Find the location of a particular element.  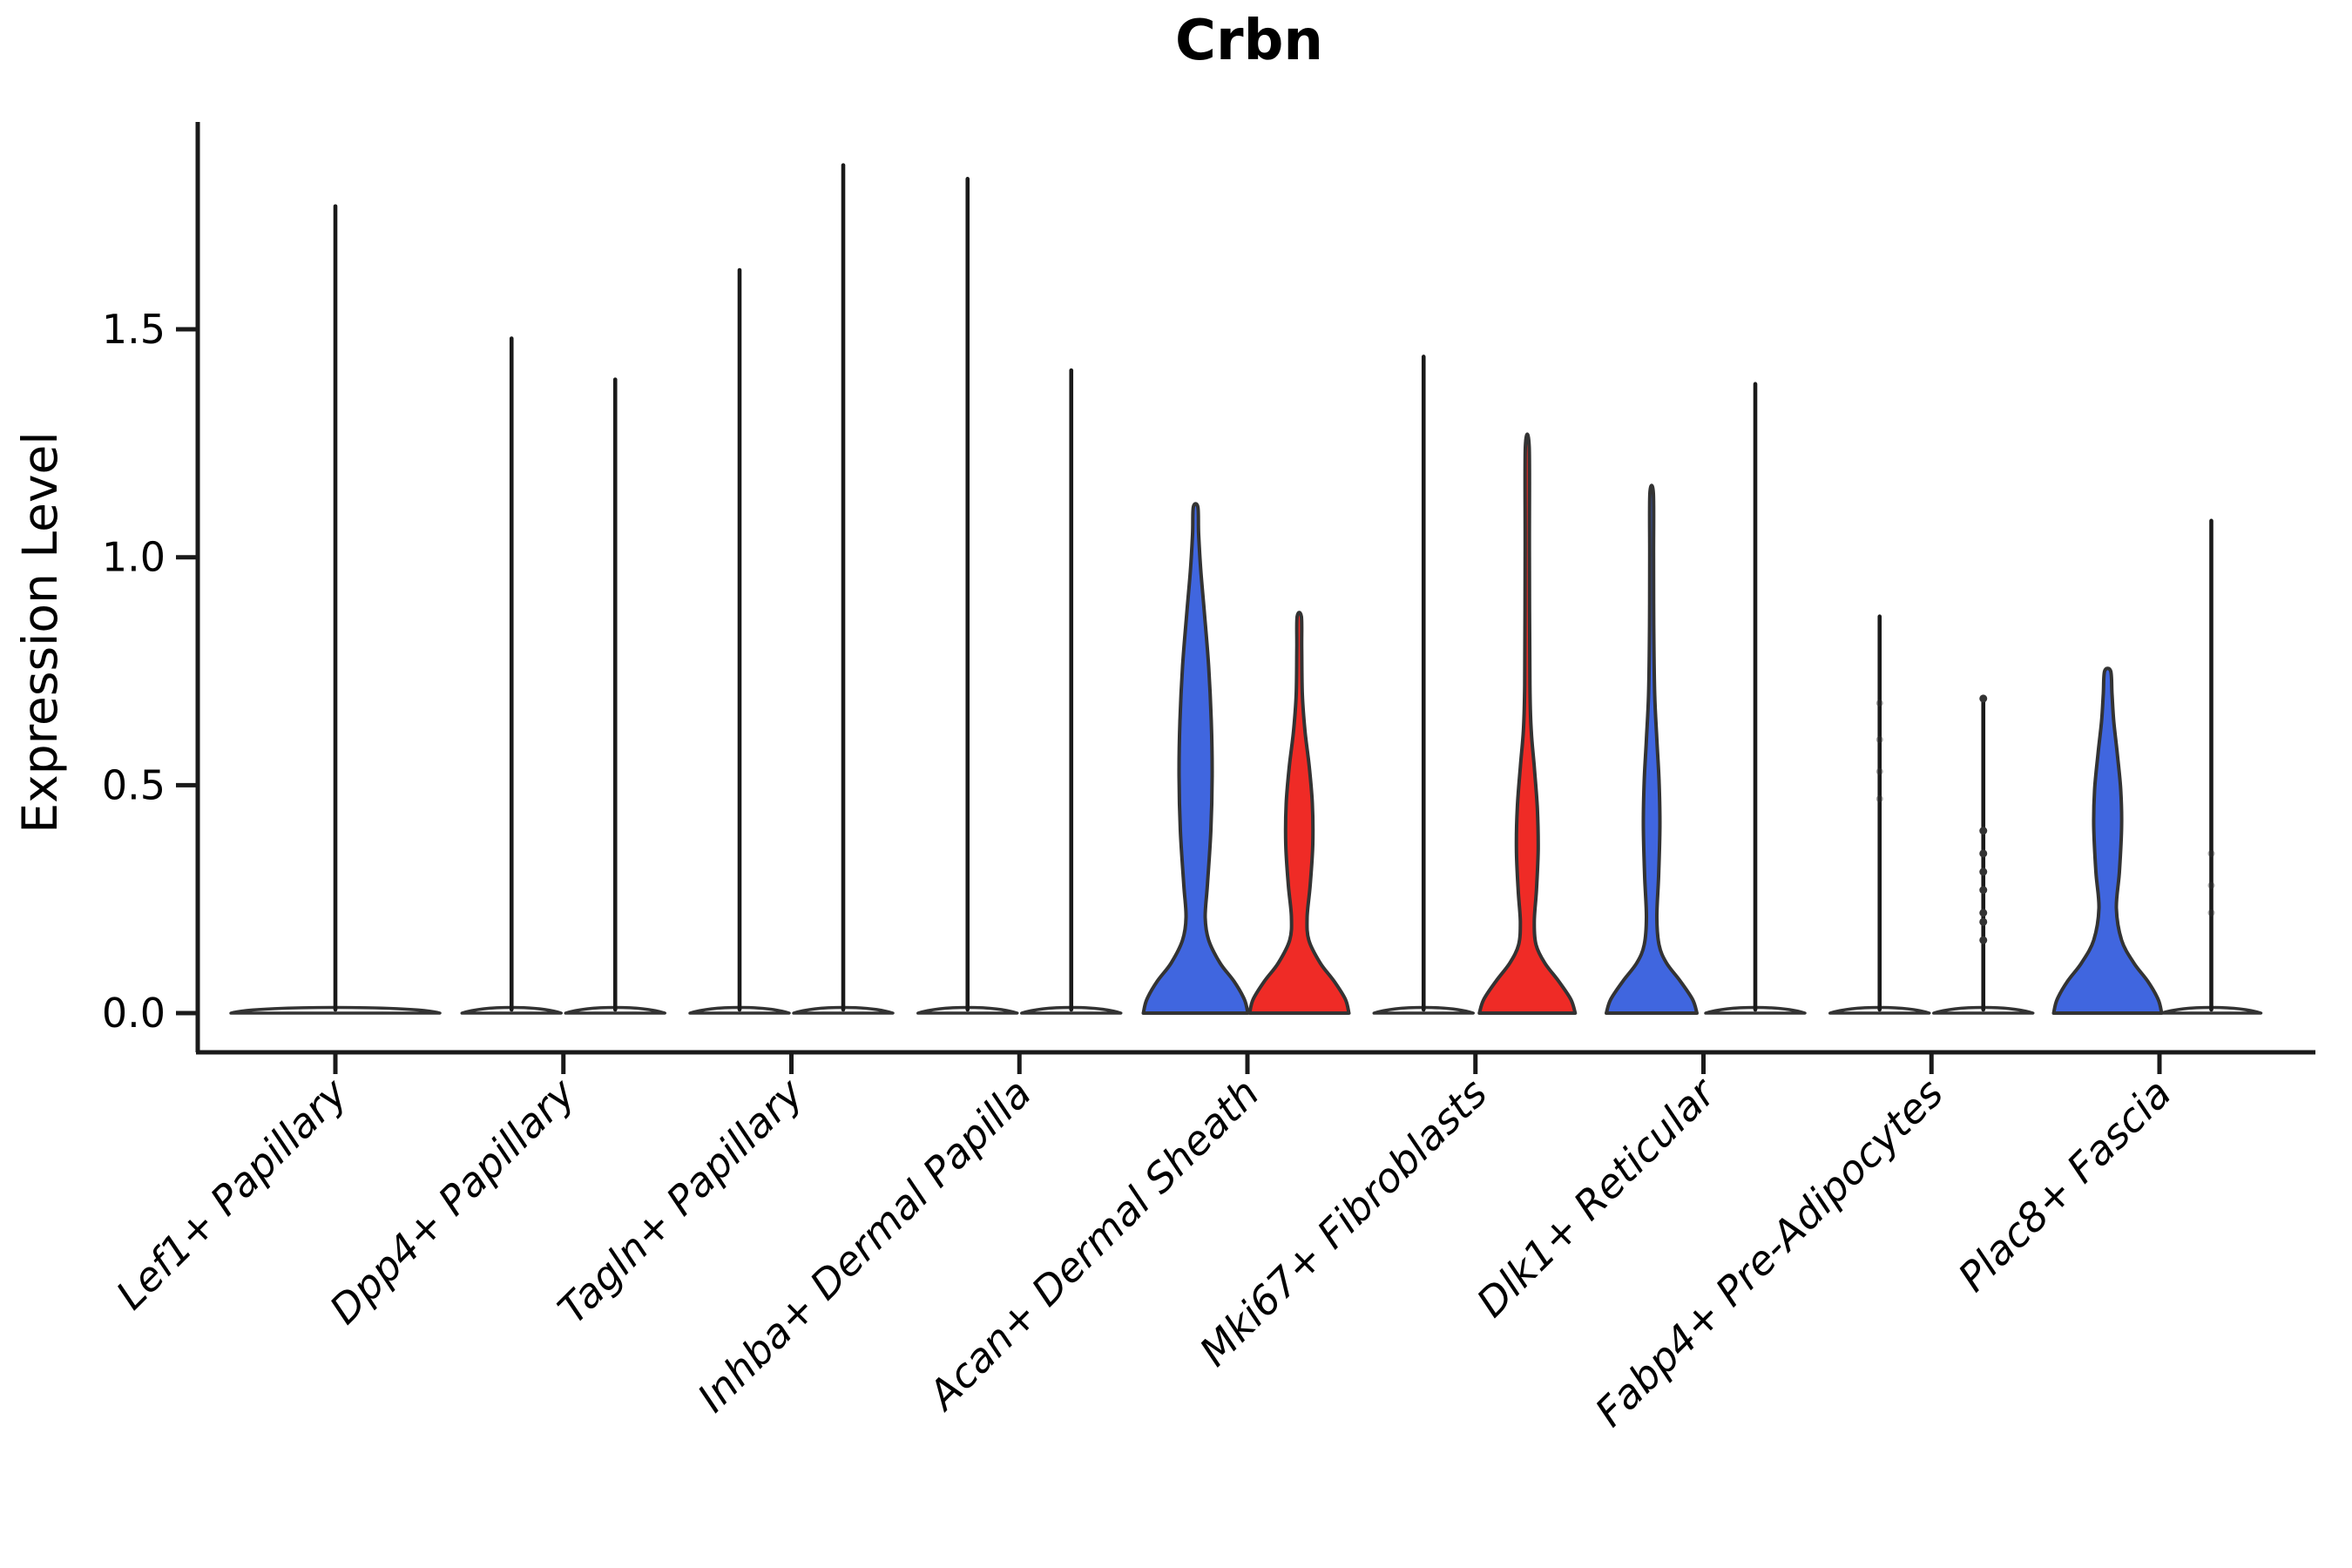

y-tick-label: 1.0 is located at coordinates (134, 557).